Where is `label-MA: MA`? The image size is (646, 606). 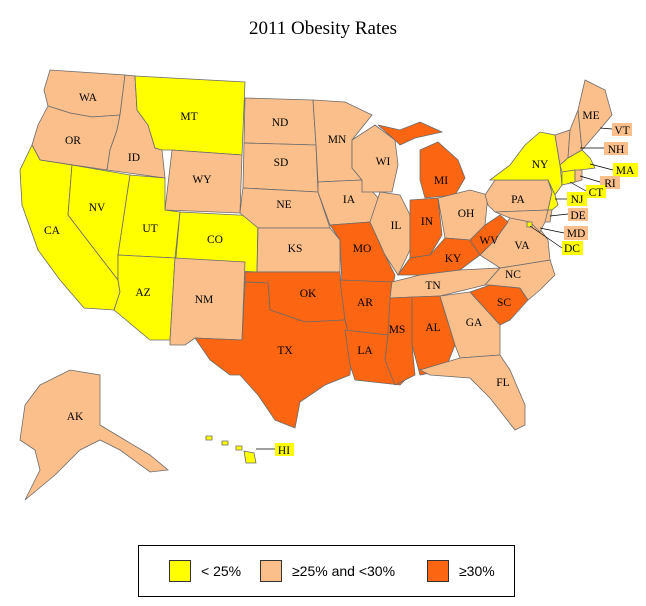 label-MA: MA is located at coordinates (625, 171).